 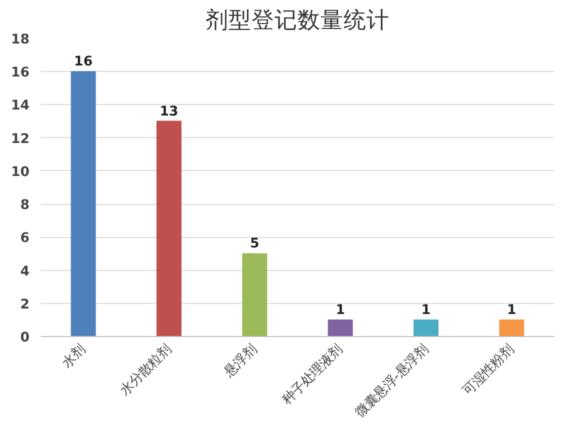 What do you see at coordinates (255, 244) in the screenshot?
I see `data-label: 5` at bounding box center [255, 244].